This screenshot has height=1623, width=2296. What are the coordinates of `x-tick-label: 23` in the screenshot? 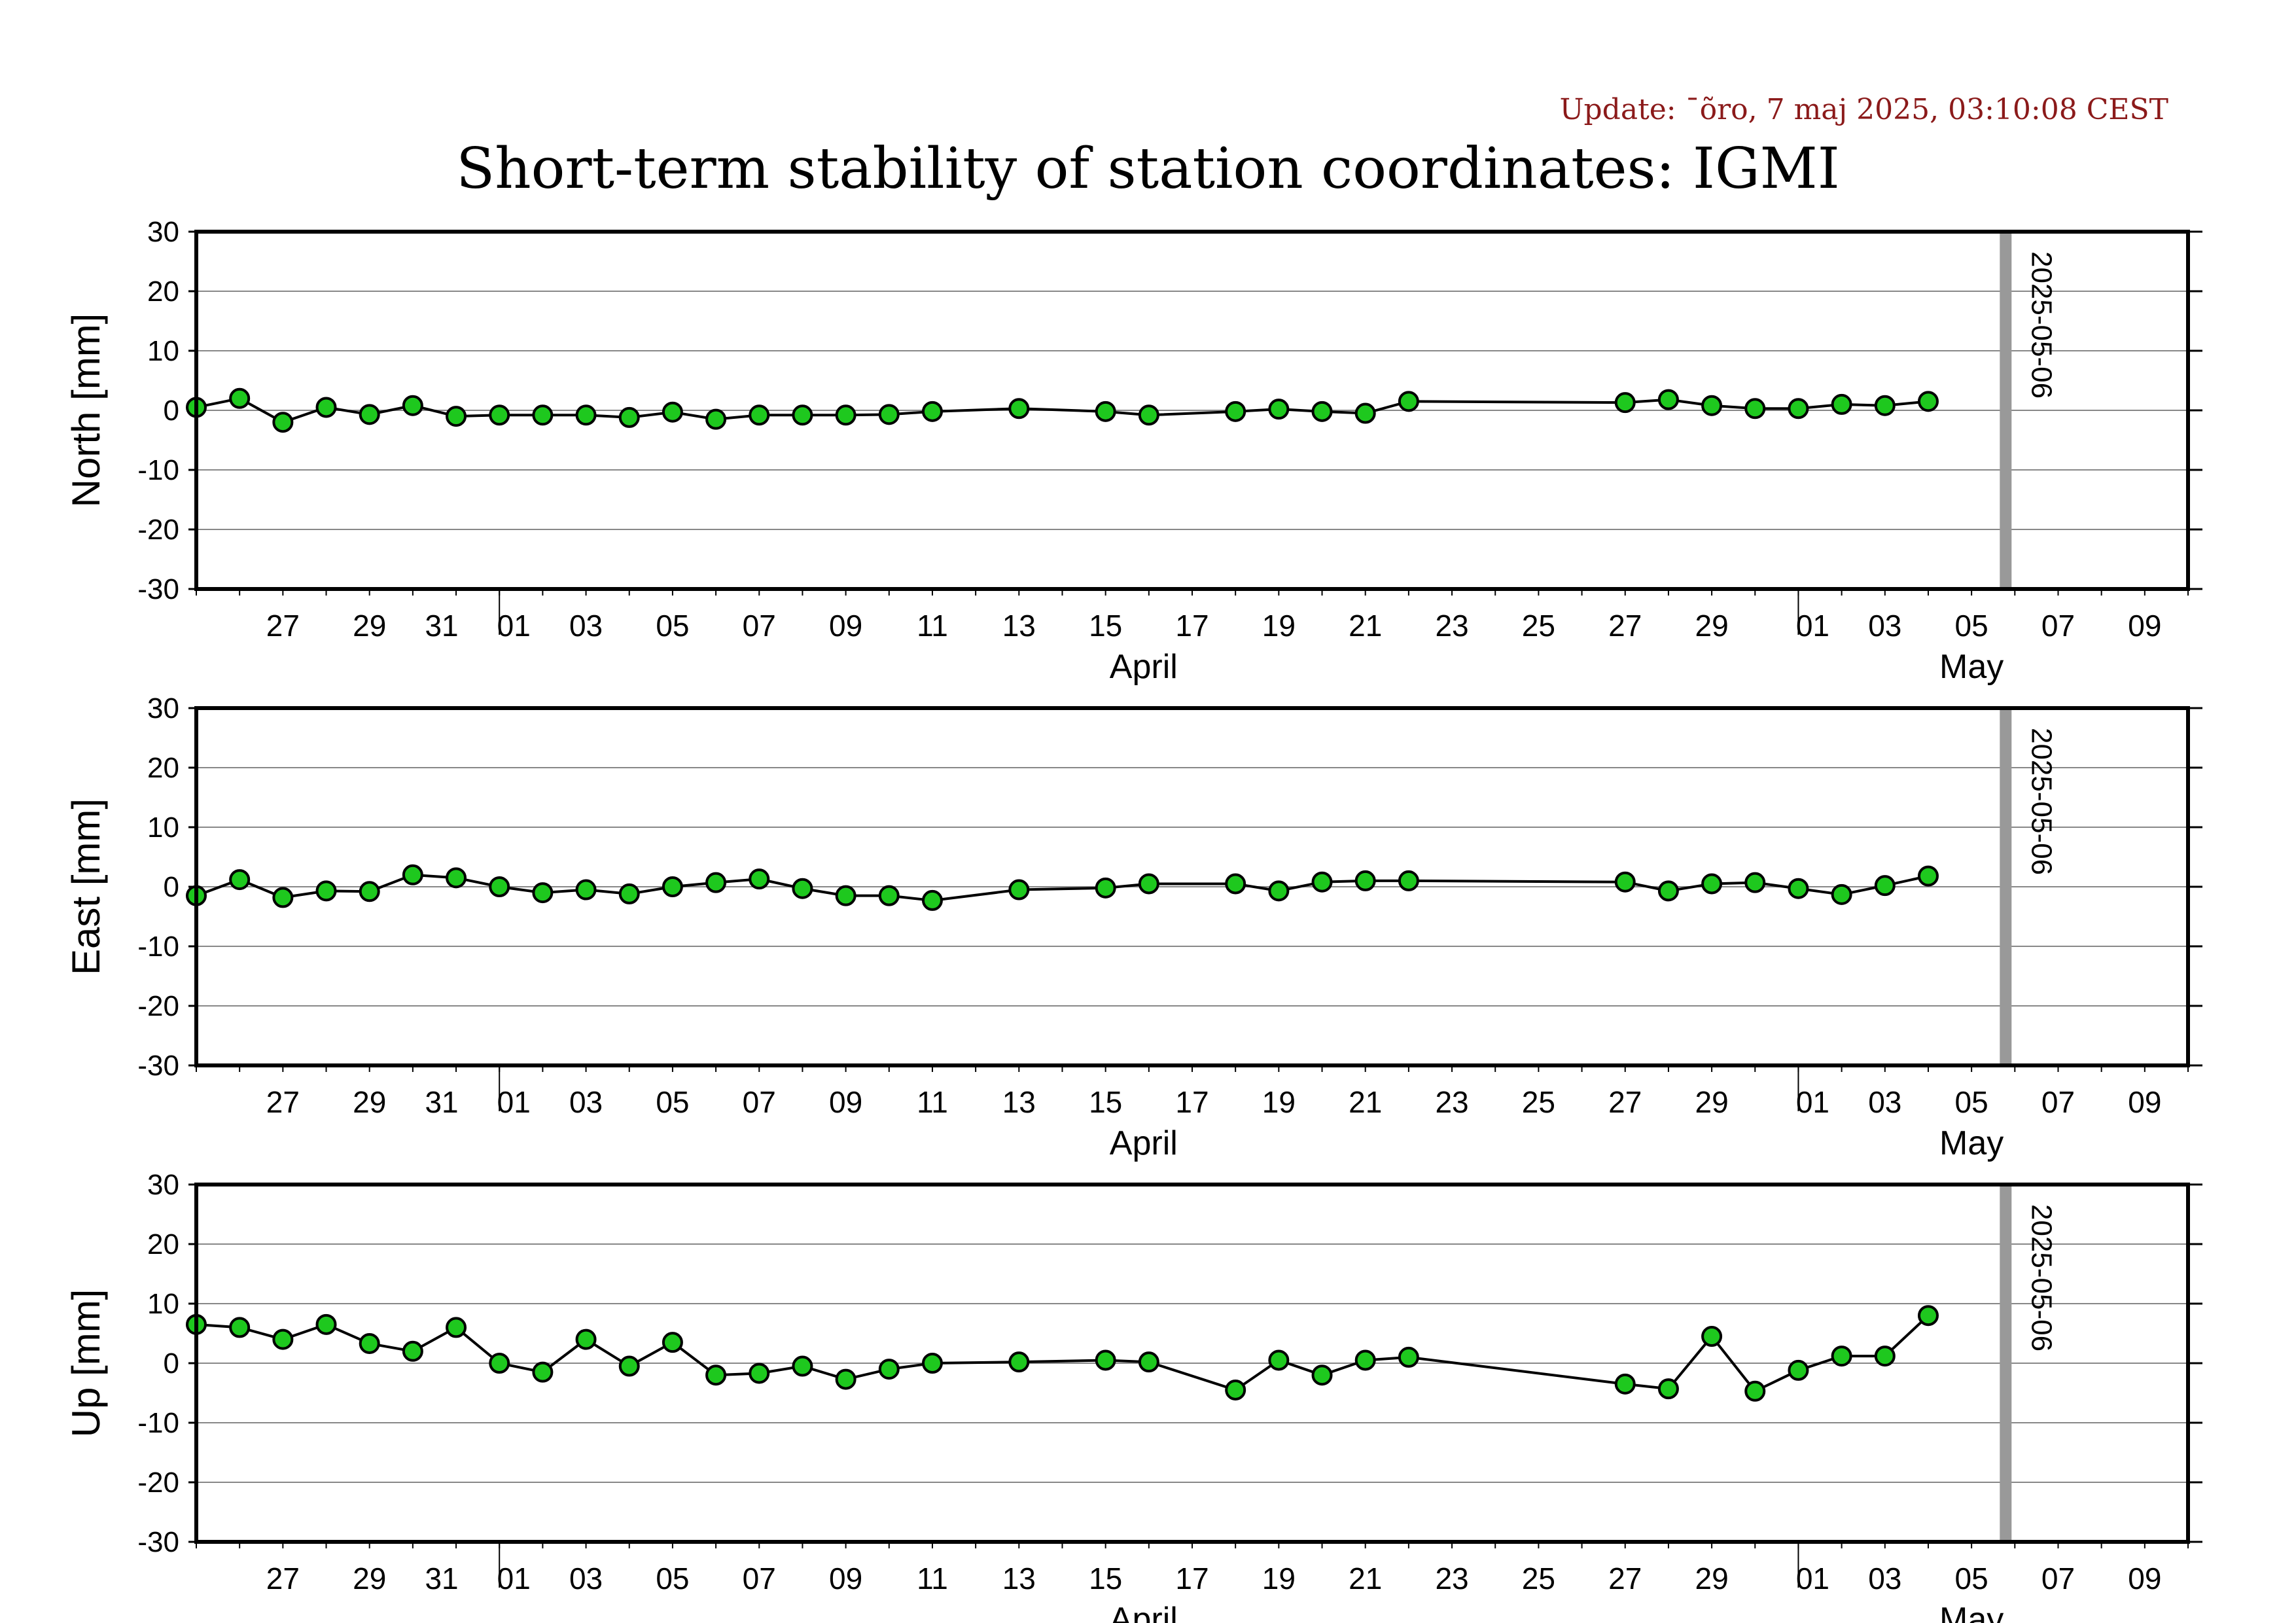 It's located at (1452, 626).